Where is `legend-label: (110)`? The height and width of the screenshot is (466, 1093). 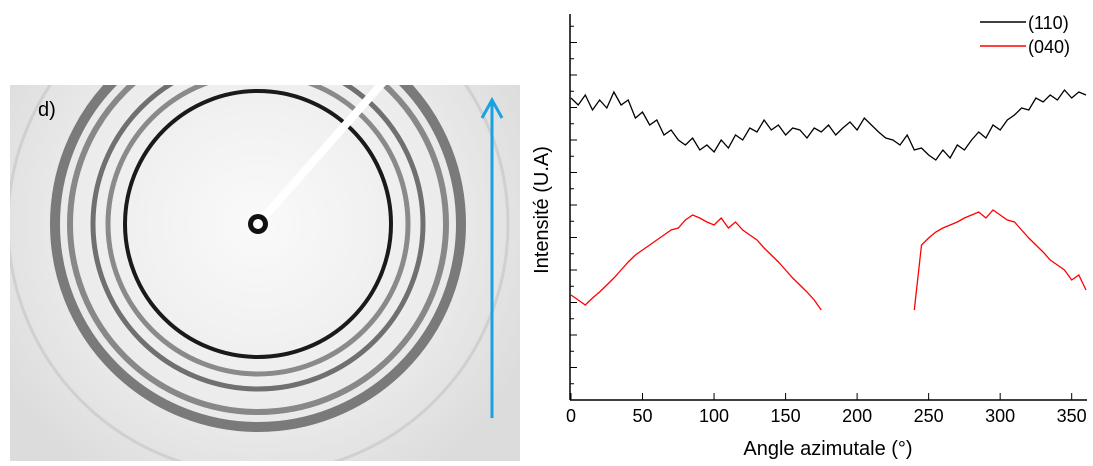 legend-label: (110) is located at coordinates (1048, 23).